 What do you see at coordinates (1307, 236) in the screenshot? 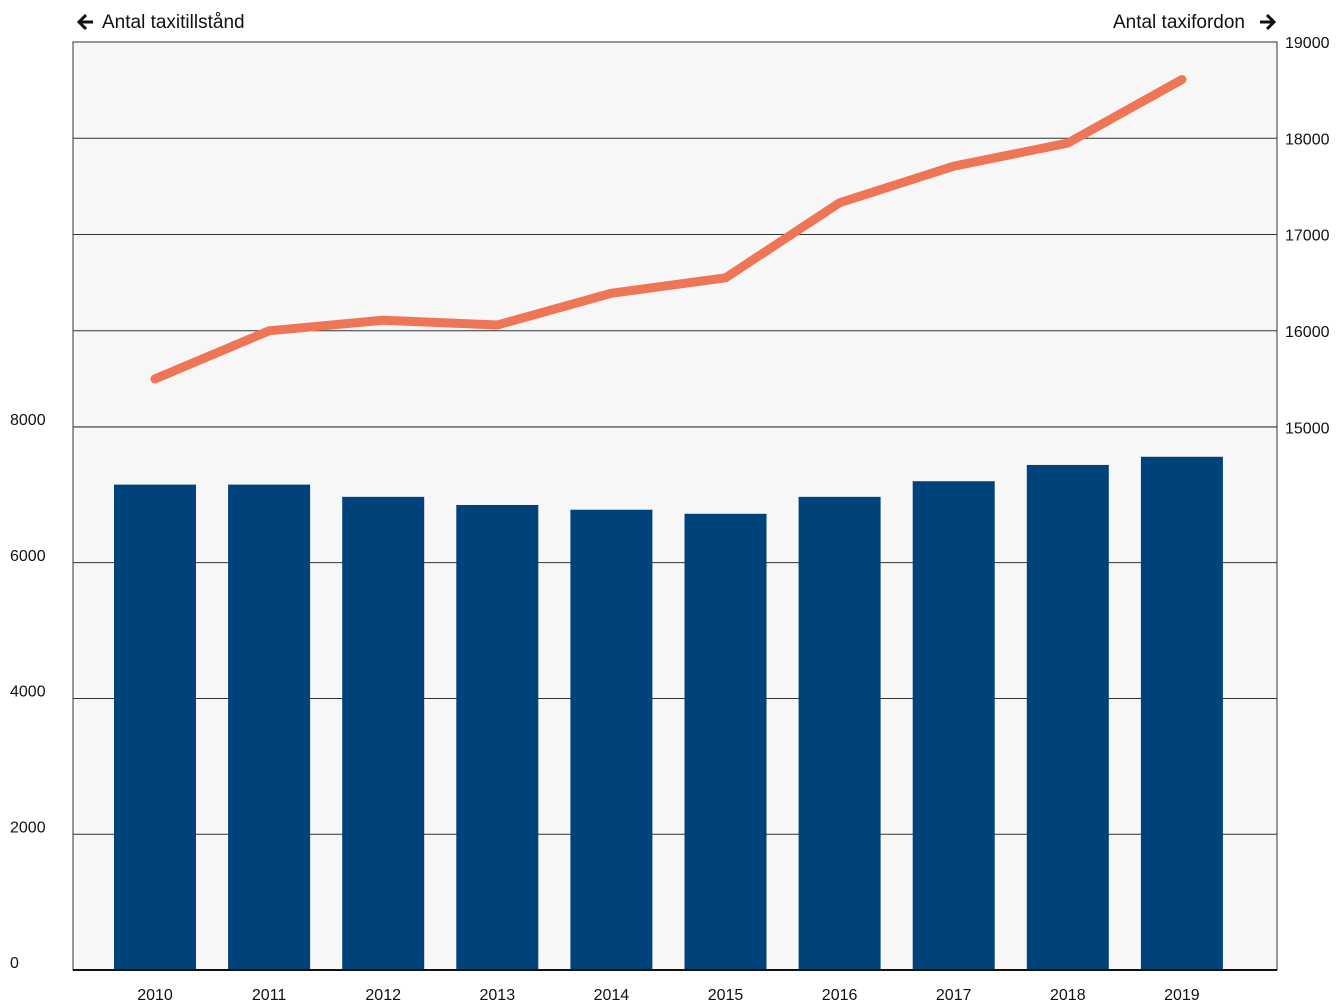
I see `y2-tick-label: 17000` at bounding box center [1307, 236].